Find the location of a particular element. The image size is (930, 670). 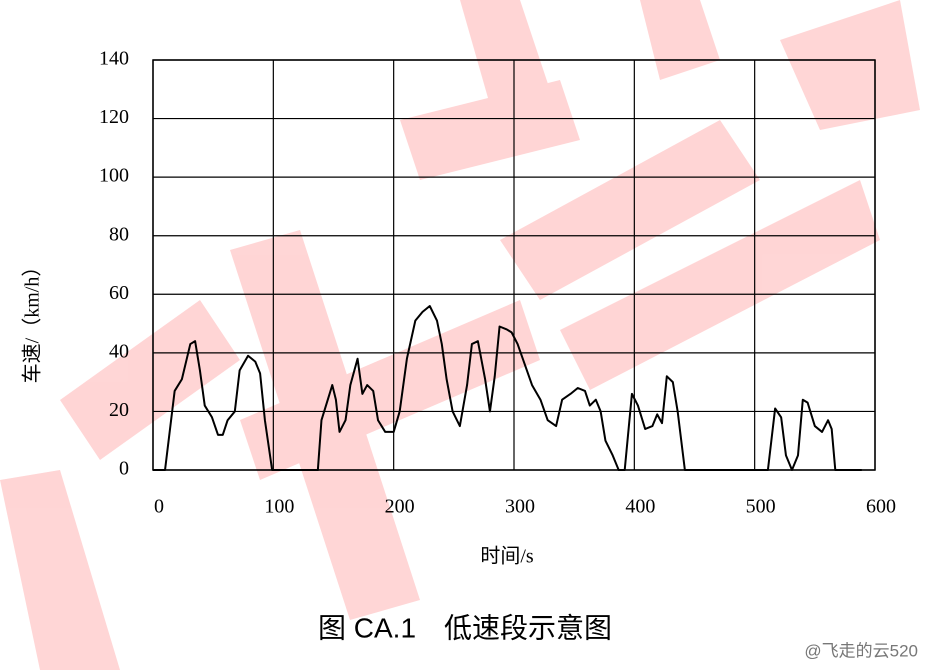

watermark: @飞走的云520 is located at coordinates (861, 650).